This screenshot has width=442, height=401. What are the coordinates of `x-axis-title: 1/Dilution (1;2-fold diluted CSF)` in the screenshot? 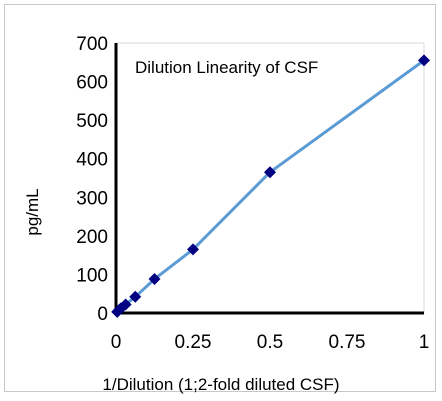 It's located at (220, 384).